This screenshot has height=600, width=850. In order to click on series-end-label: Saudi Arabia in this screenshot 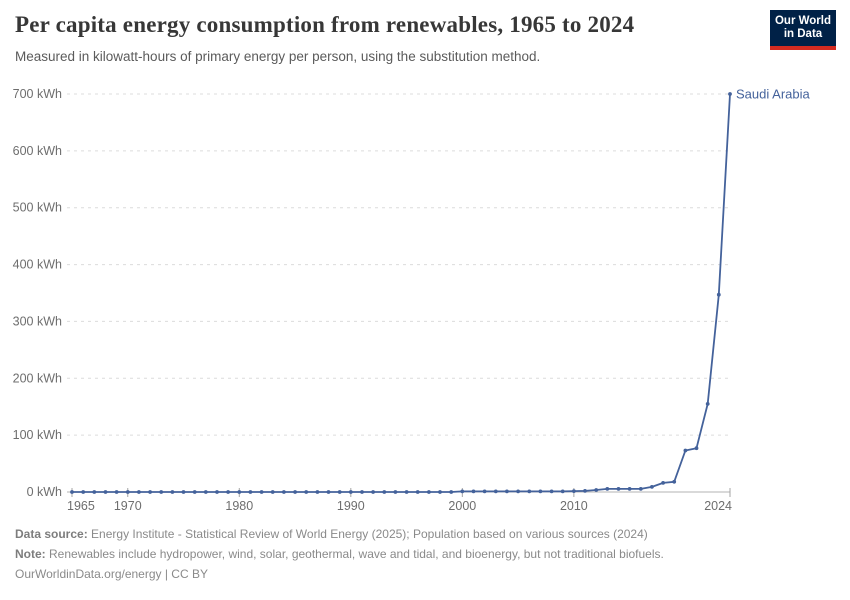, I will do `click(773, 94)`.